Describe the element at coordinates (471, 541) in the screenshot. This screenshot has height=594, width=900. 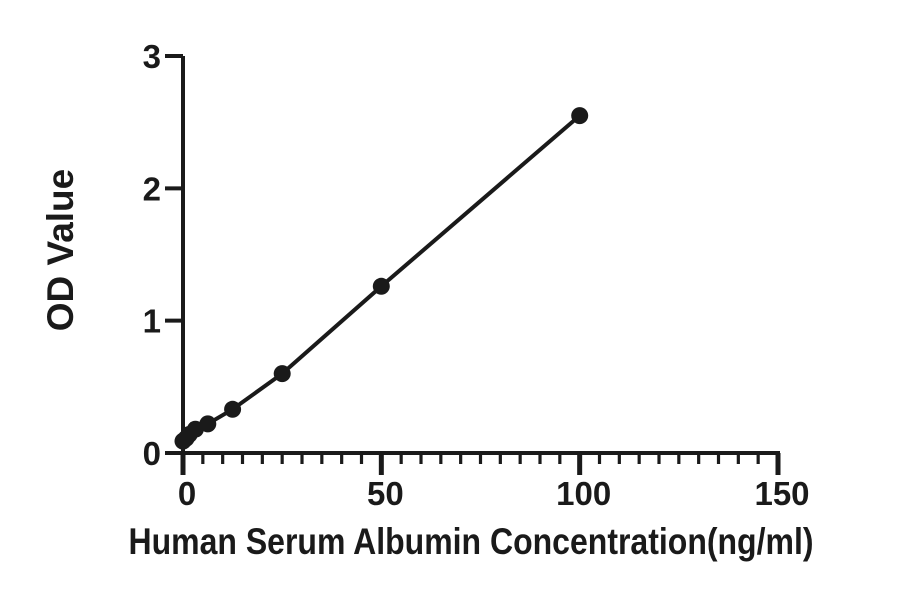
I see `x-axis-title: Human Serum Albumin Concentration(ng/ml)` at that location.